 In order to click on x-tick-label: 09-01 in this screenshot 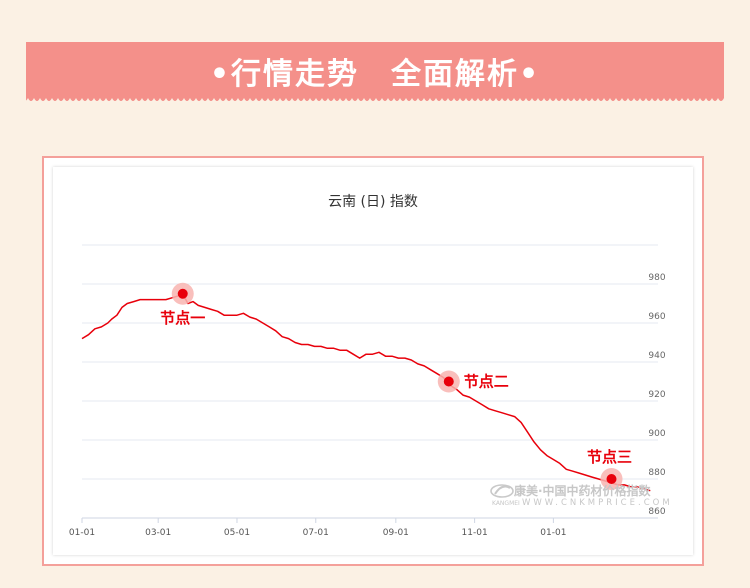, I will do `click(396, 533)`.